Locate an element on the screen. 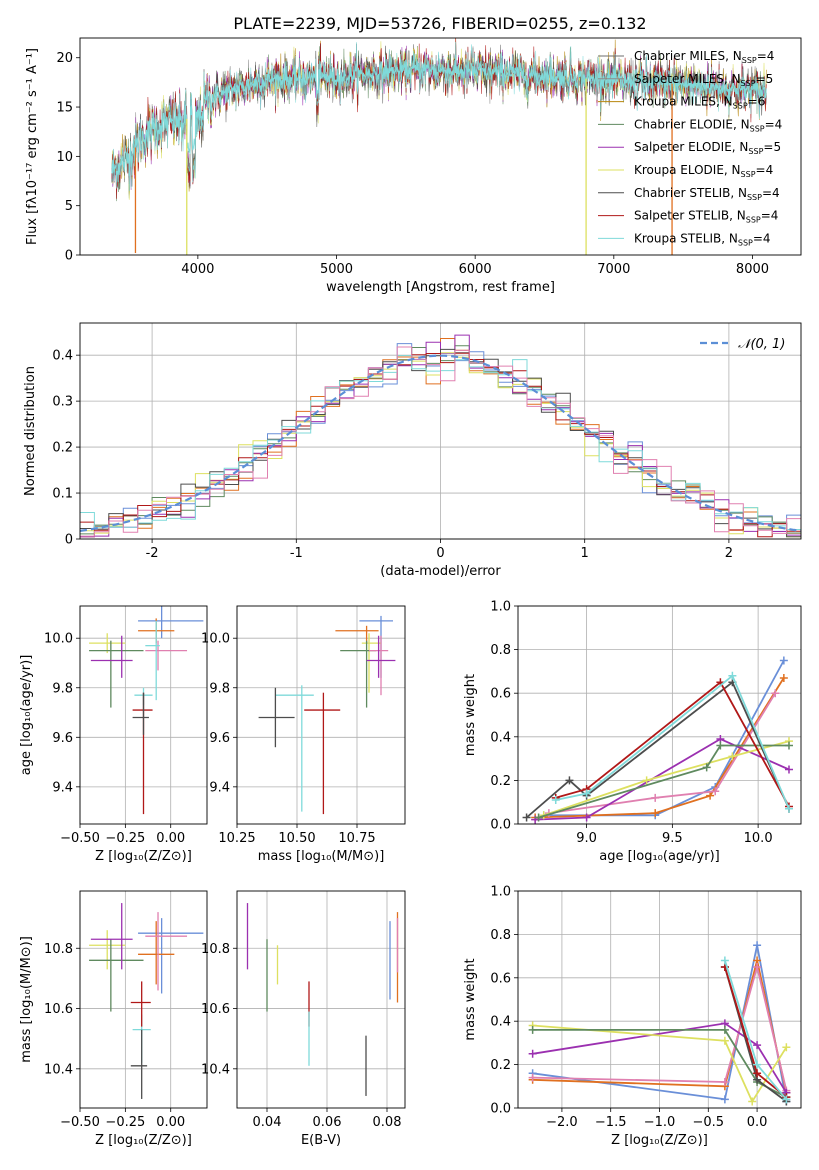  x-tick-label: 4000 is located at coordinates (197, 269).